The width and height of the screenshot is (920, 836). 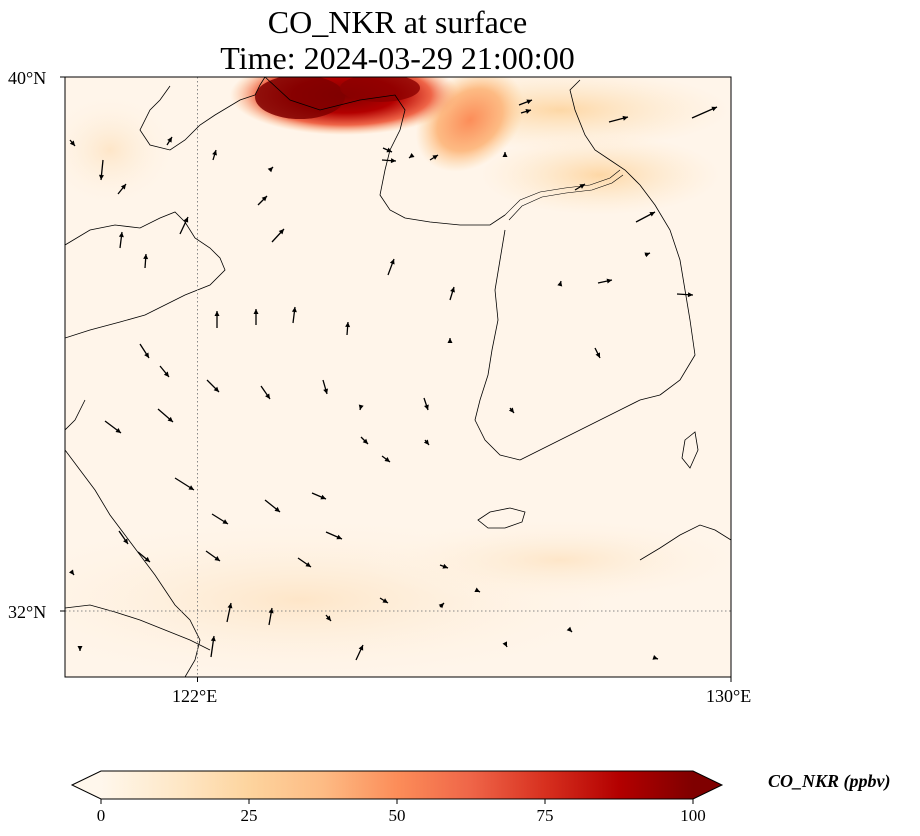 What do you see at coordinates (729, 696) in the screenshot?
I see `lon-label-130e: 130°E` at bounding box center [729, 696].